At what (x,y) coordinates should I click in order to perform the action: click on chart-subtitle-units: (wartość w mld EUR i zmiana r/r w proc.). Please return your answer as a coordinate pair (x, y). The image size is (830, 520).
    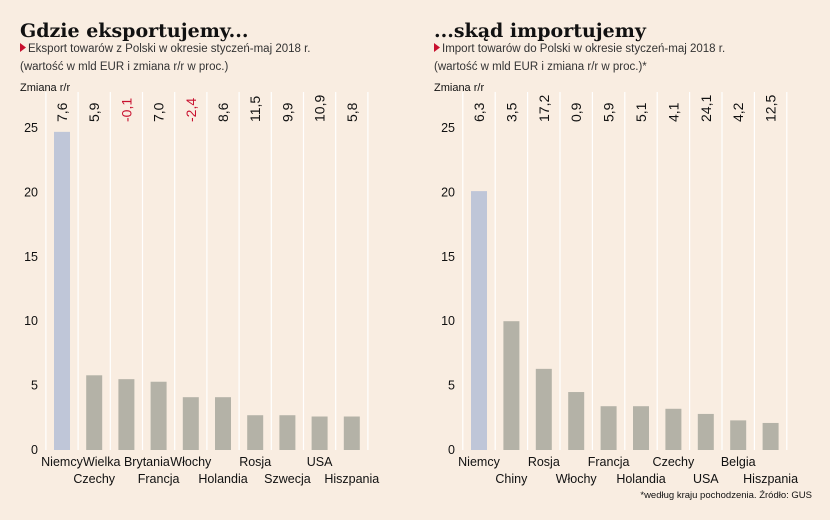
    Looking at the image, I should click on (124, 67).